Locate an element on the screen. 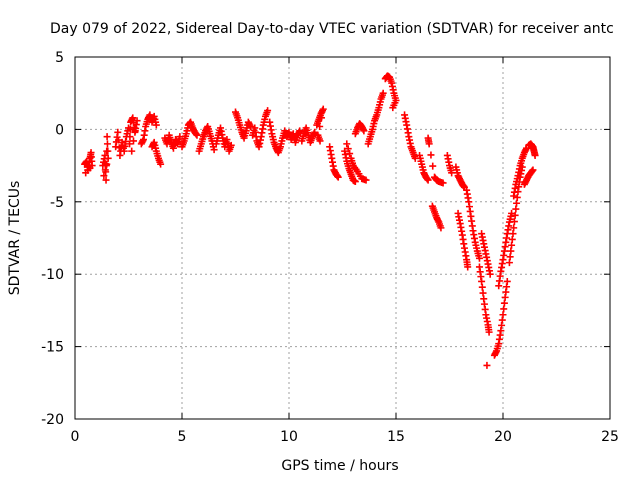 The image size is (640, 480). x-axis-label: GPS time / hours is located at coordinates (339, 466).